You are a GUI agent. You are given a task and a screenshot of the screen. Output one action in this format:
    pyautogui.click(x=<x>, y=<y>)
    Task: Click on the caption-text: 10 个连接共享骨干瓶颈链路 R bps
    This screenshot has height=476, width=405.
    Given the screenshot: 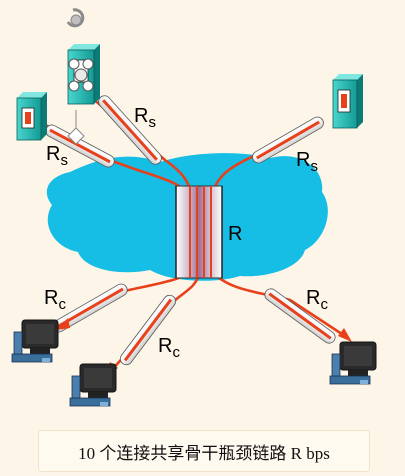 What is the action you would take?
    pyautogui.click(x=204, y=453)
    